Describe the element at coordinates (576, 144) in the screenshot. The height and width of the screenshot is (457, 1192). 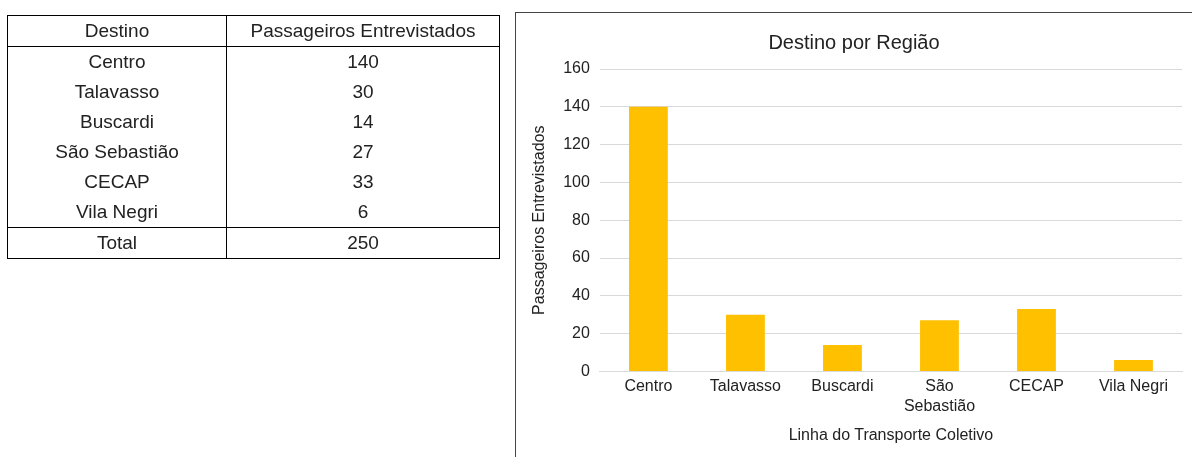
I see `y-tick-label: 120` at that location.